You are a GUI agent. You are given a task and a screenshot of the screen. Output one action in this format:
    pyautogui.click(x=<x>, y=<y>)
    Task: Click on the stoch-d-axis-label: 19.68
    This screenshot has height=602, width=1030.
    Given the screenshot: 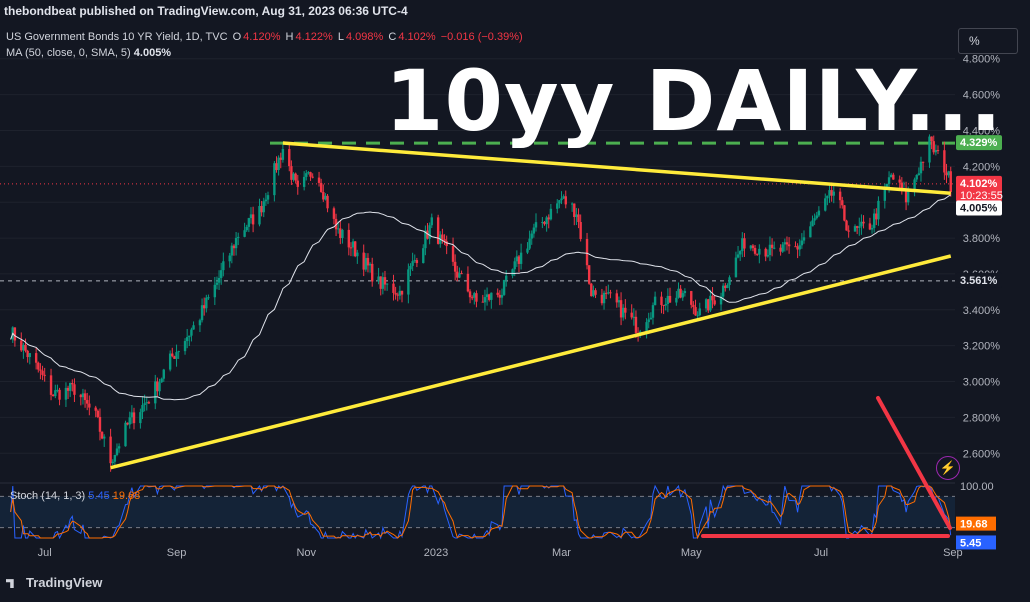 What is the action you would take?
    pyautogui.click(x=974, y=525)
    